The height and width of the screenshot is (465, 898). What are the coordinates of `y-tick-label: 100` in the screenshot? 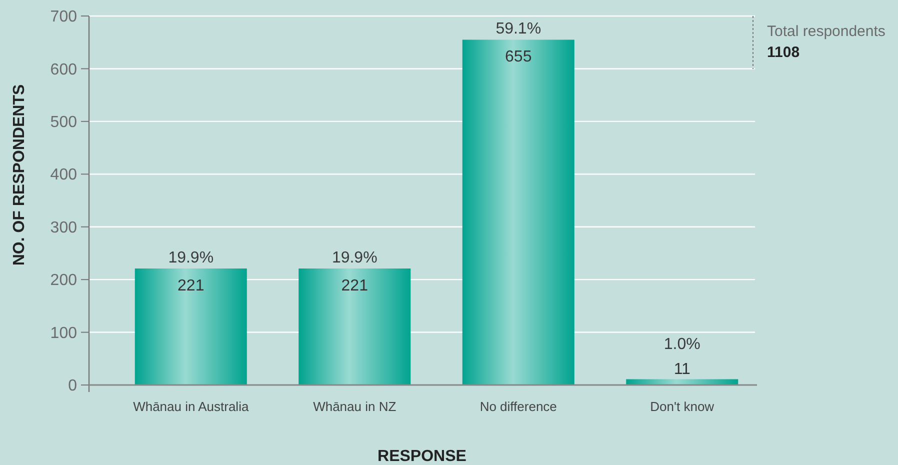 It's located at (64, 333).